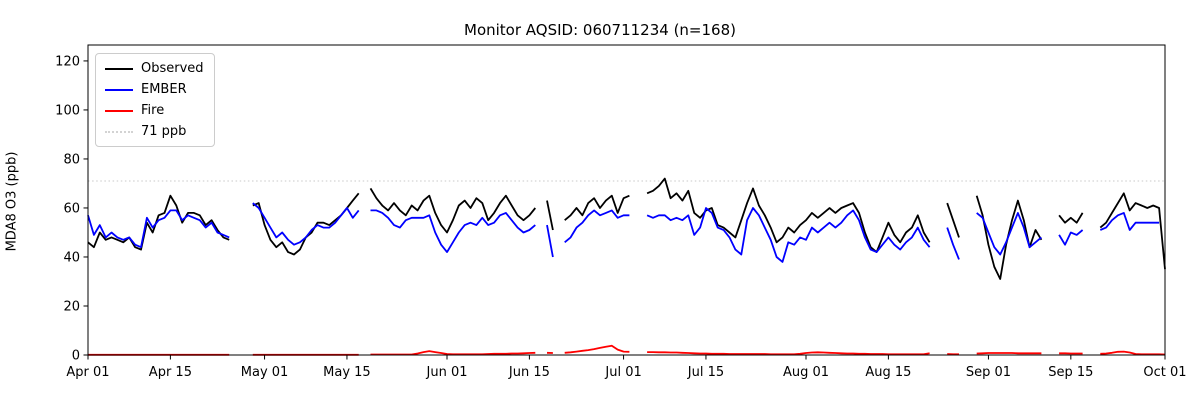 The height and width of the screenshot is (400, 1200). I want to click on legend-item-71-ppb: 71 ppb, so click(154, 131).